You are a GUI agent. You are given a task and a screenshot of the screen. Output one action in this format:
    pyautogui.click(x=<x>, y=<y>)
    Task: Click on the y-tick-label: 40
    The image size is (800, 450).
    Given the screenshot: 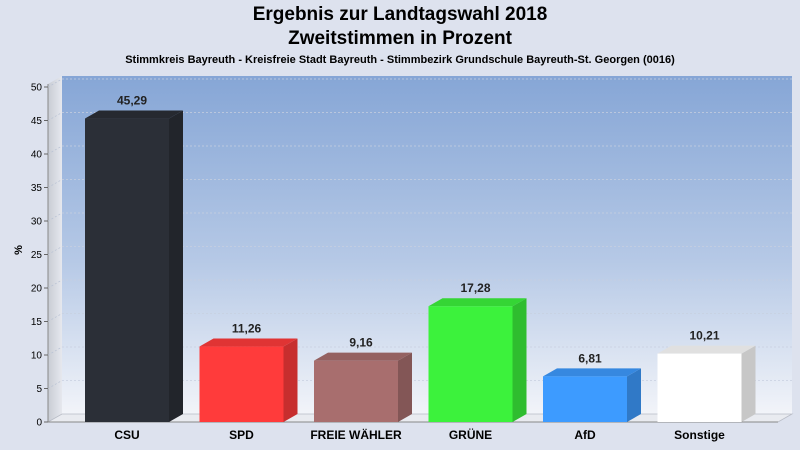 What is the action you would take?
    pyautogui.click(x=37, y=155)
    